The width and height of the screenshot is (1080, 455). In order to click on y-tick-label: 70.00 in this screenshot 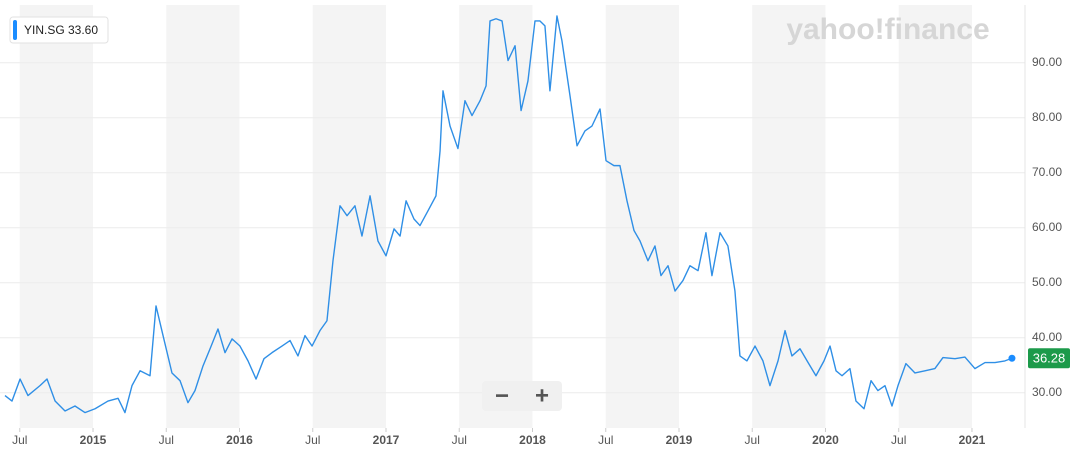, I will do `click(1047, 172)`.